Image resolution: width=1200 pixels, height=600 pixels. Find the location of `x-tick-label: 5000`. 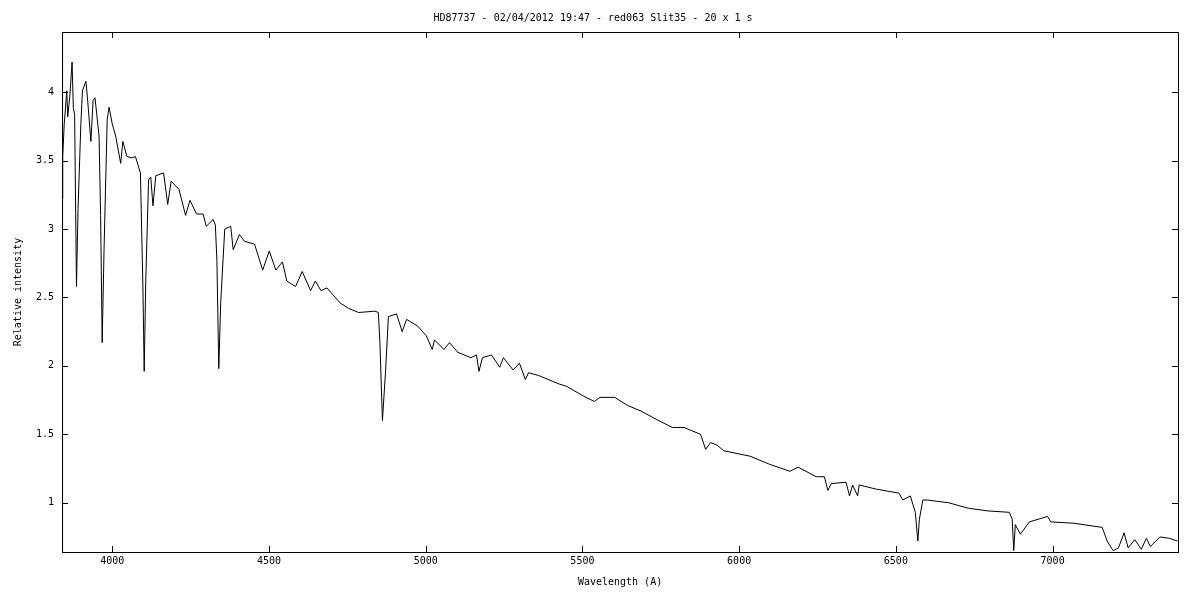

x-tick-label: 5000 is located at coordinates (425, 560).